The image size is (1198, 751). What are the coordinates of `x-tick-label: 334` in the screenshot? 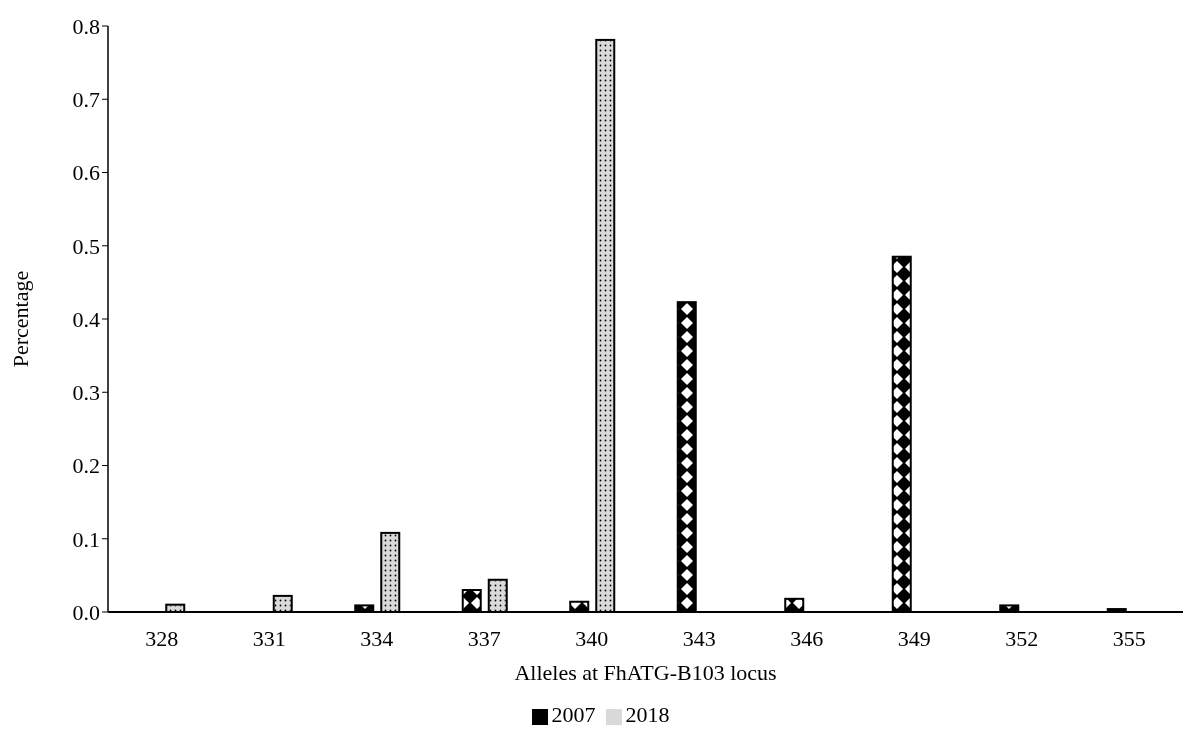 It's located at (377, 638).